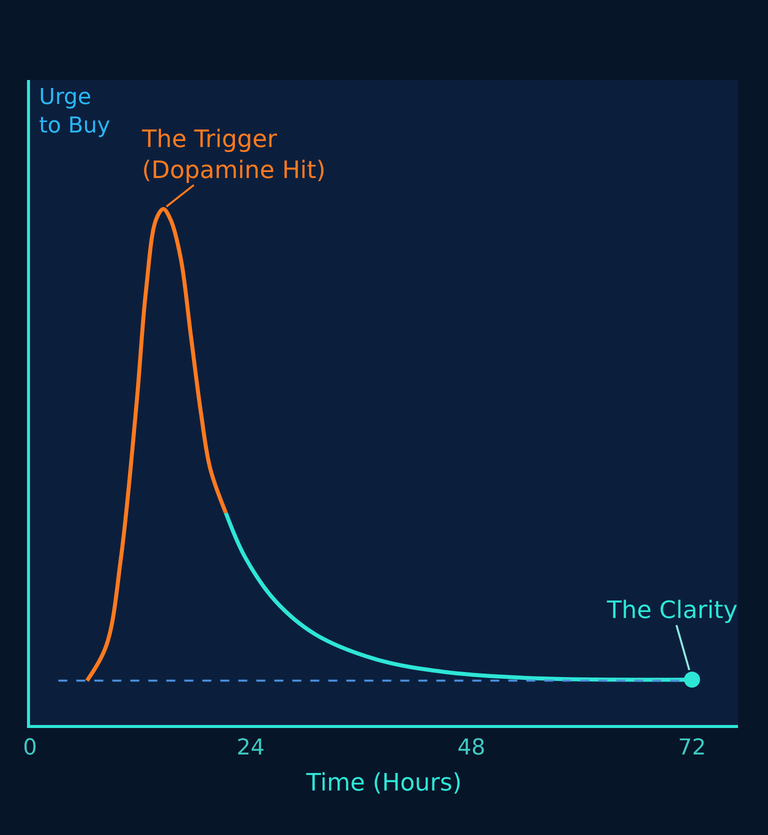 This screenshot has height=835, width=768. Describe the element at coordinates (250, 747) in the screenshot. I see `x-tick-label: 24` at that location.